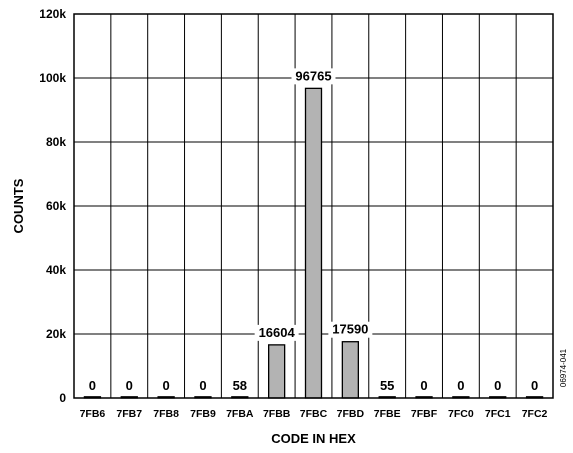 The width and height of the screenshot is (573, 453). Describe the element at coordinates (424, 414) in the screenshot. I see `x-tick-label: 7FBF` at that location.